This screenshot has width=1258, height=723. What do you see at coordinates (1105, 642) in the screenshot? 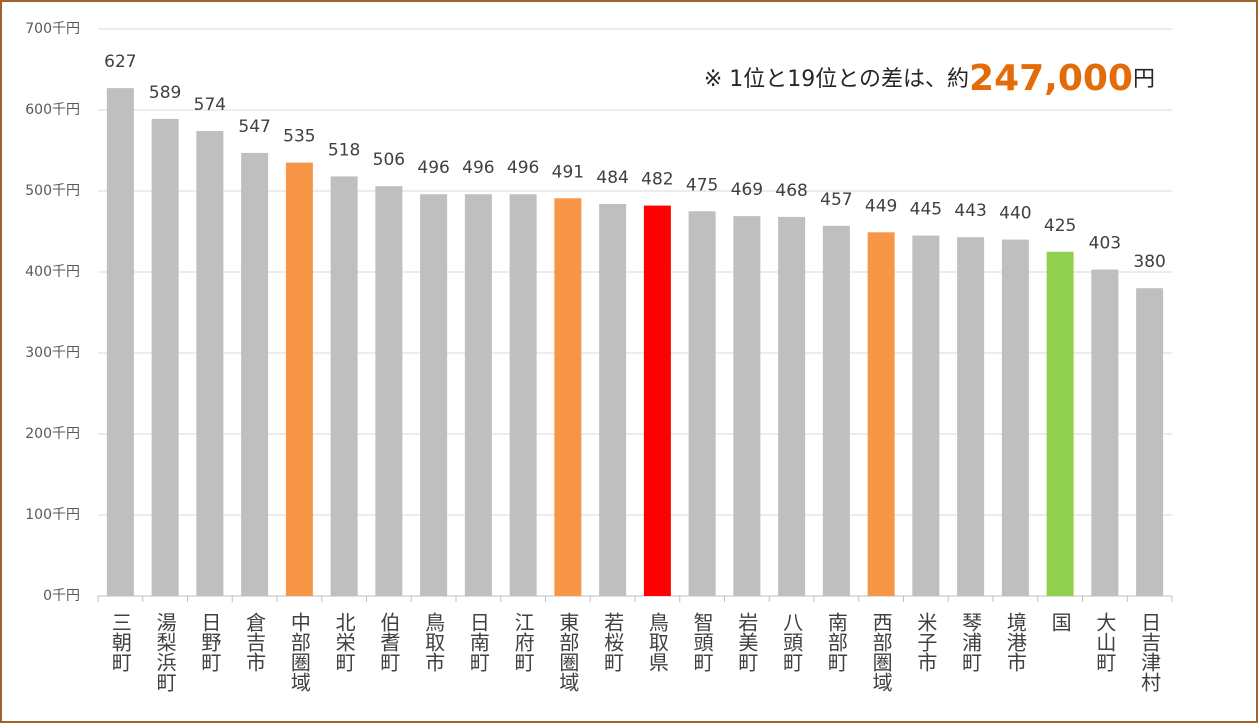
I see `x-tick-label: 大山町` at bounding box center [1105, 642].